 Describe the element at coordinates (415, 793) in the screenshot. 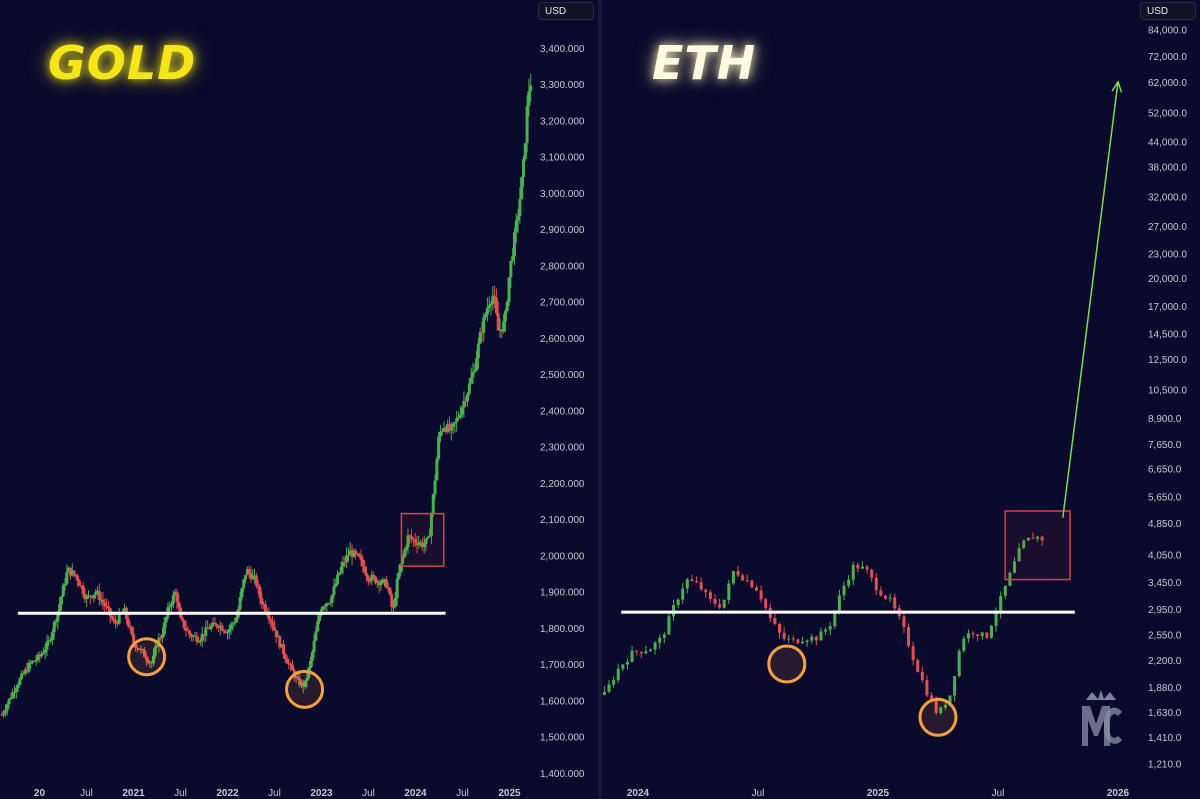

I see `gold-x-tick-label: 2024` at that location.